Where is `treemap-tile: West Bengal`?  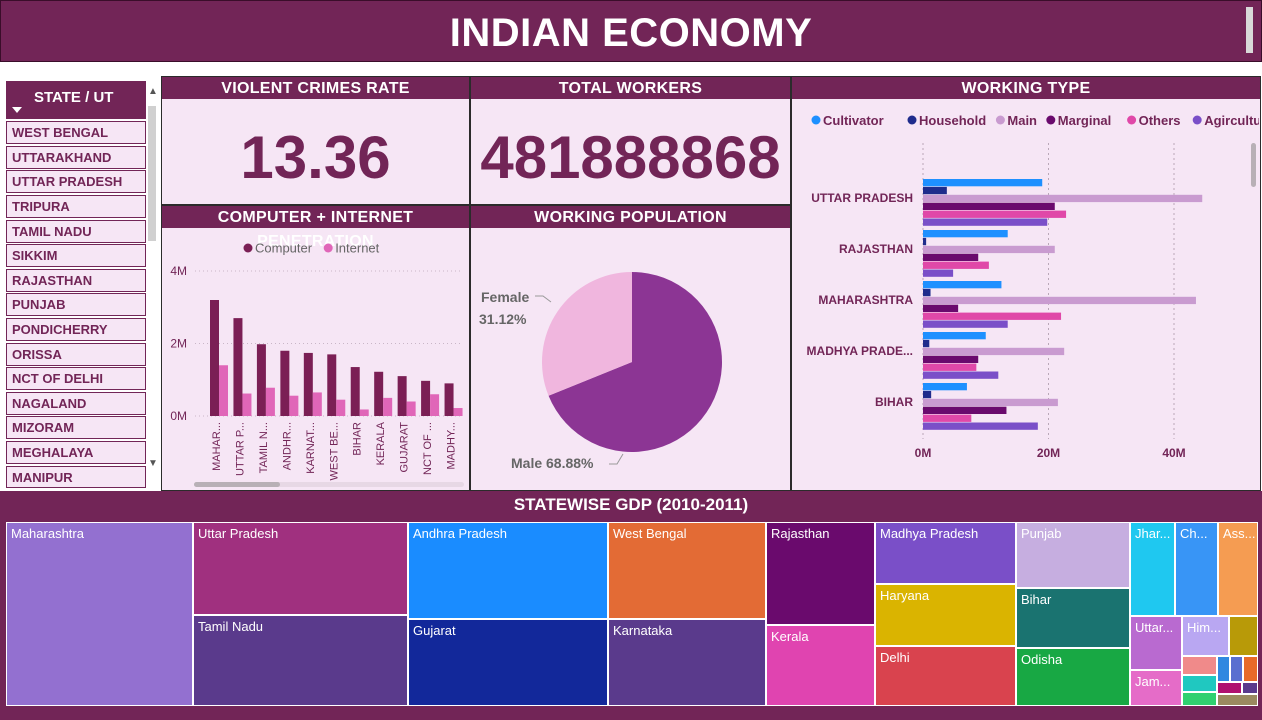
treemap-tile: West Bengal is located at coordinates (687, 570).